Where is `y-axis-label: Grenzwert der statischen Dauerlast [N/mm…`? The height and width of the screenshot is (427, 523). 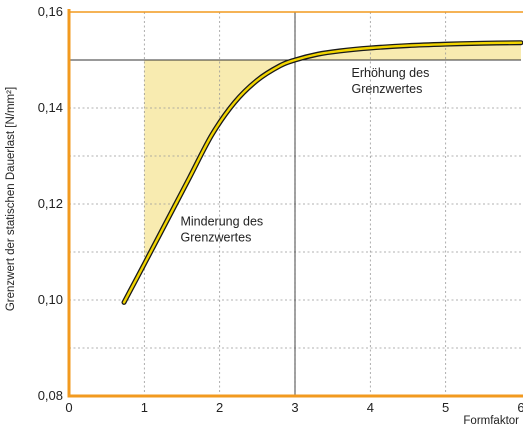 y-axis-label: Grenzwert der statischen Dauerlast [N/mm… is located at coordinates (11, 199).